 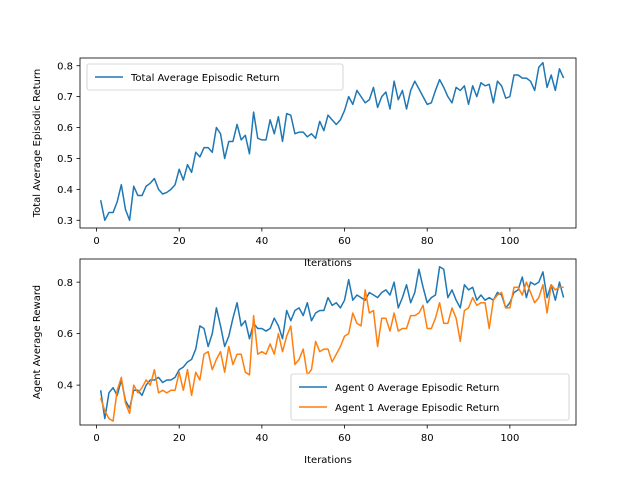 What do you see at coordinates (37, 342) in the screenshot?
I see `y-axis-label: Agent Average Reward` at bounding box center [37, 342].